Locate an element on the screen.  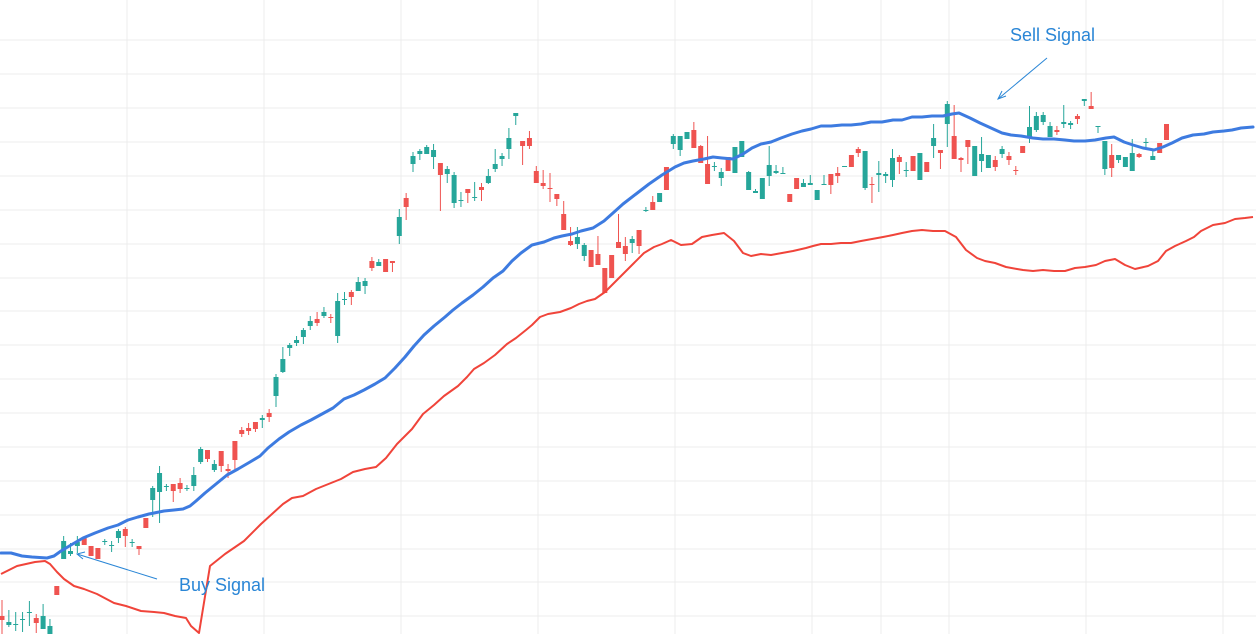
buy-signal-arrowhead is located at coordinates (80, 555).